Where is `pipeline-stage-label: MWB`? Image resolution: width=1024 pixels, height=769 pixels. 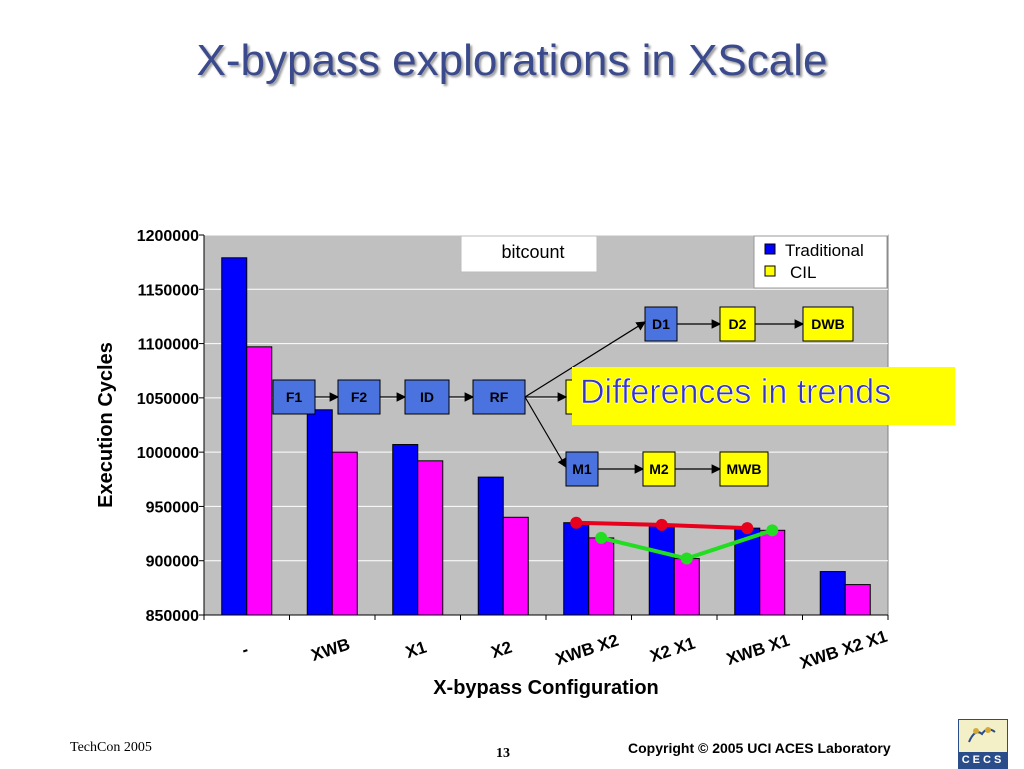
pipeline-stage-label: MWB is located at coordinates (744, 469).